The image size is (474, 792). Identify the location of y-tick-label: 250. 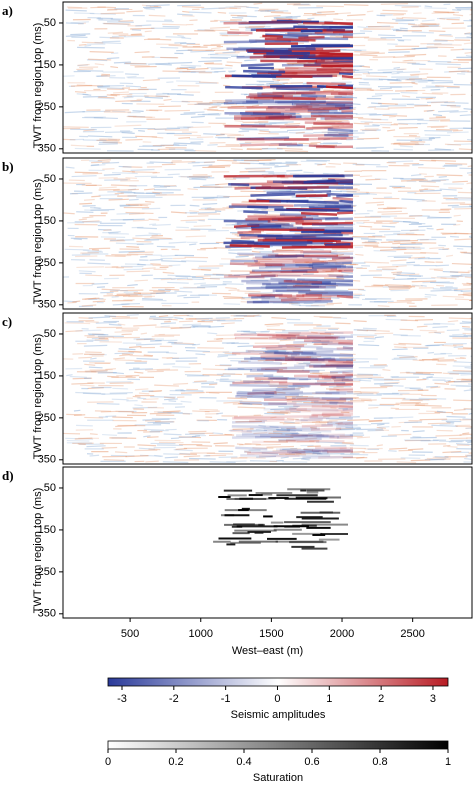
(47, 107).